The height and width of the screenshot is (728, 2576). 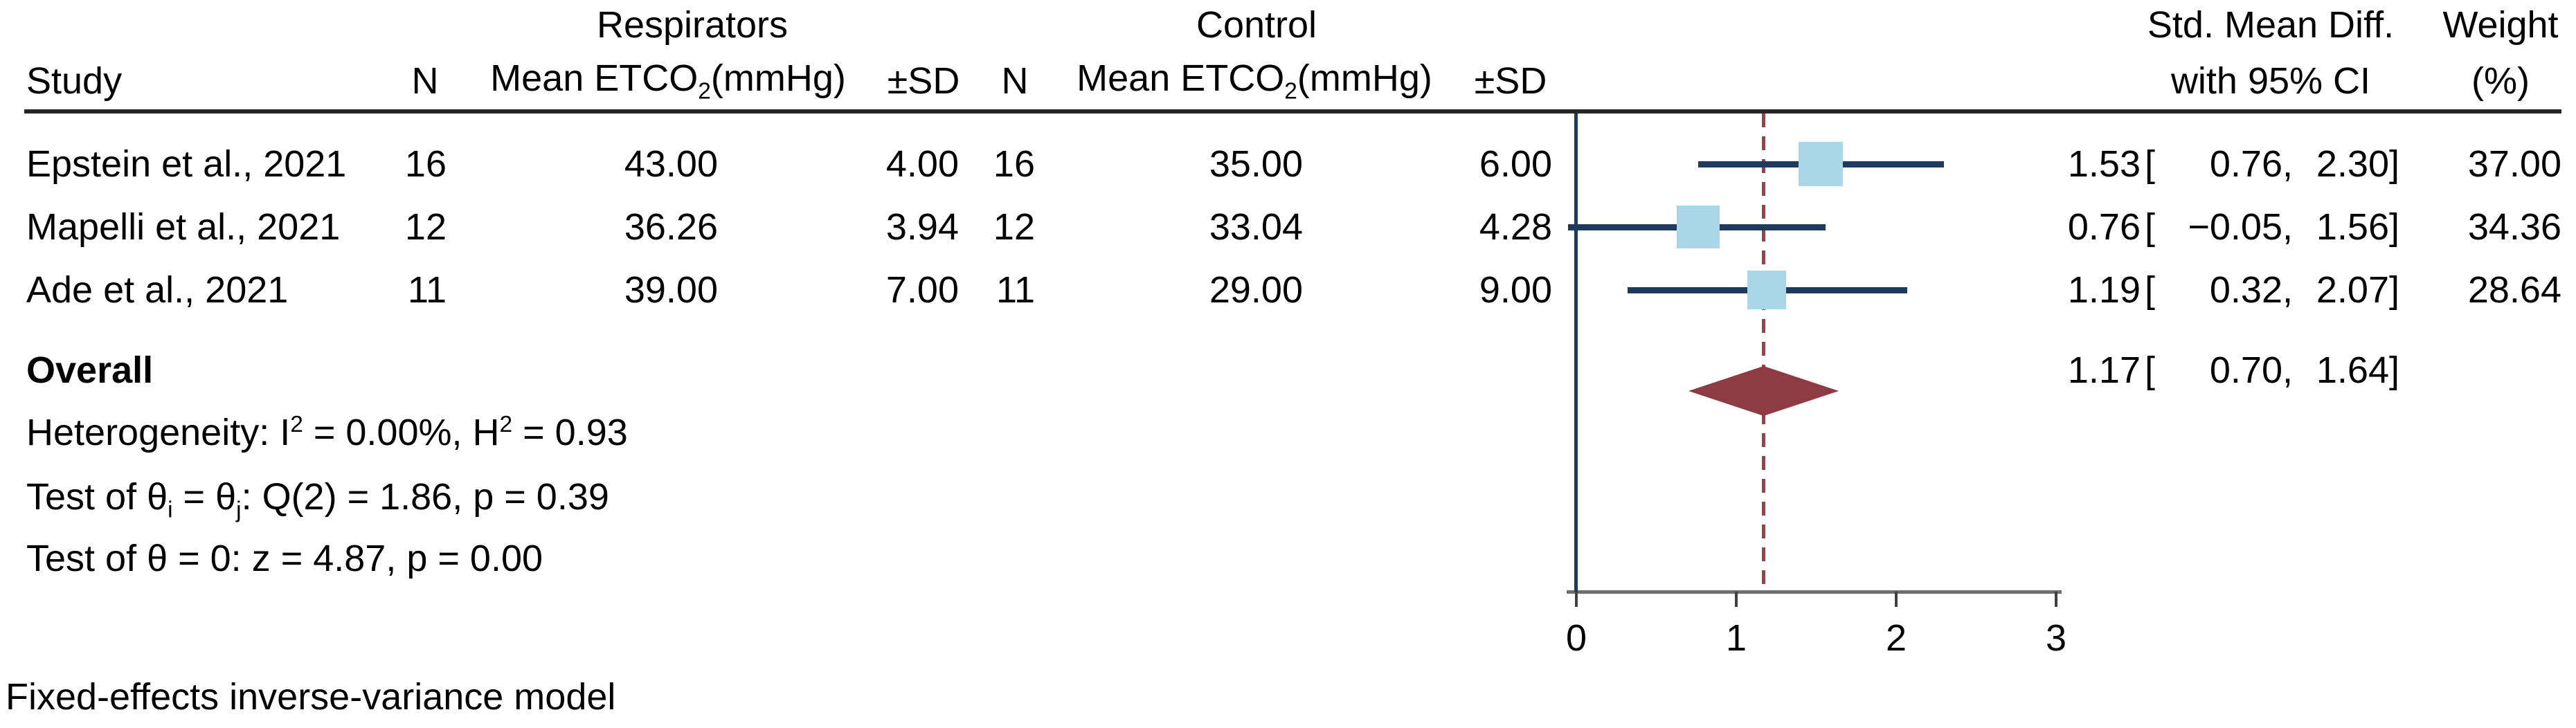 What do you see at coordinates (1576, 638) in the screenshot?
I see `x-axis-tick-label: 0` at bounding box center [1576, 638].